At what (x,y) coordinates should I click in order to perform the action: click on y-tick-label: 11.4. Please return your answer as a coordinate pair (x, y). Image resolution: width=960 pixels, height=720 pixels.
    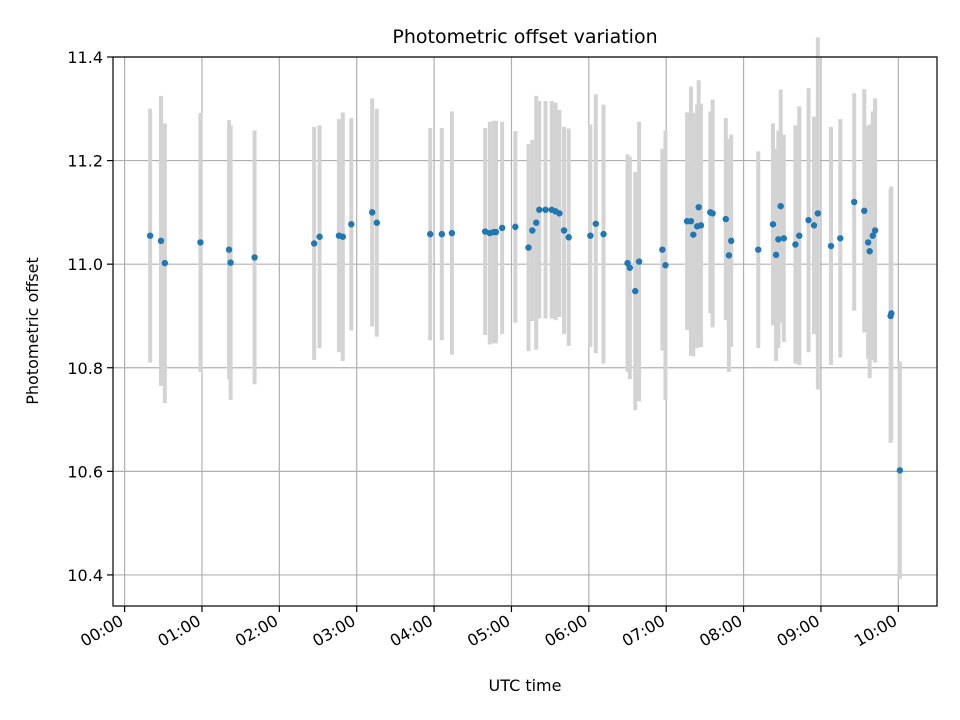
    Looking at the image, I should click on (85, 57).